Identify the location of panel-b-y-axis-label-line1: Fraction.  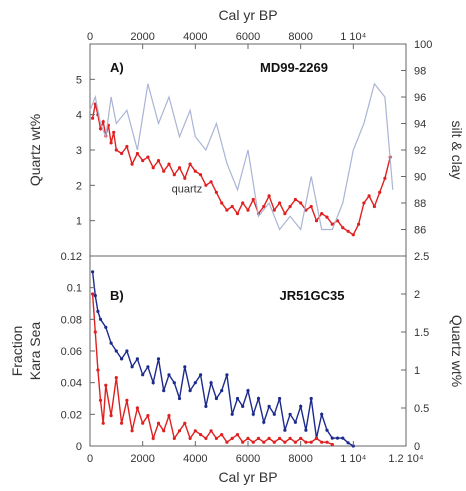
(17, 351).